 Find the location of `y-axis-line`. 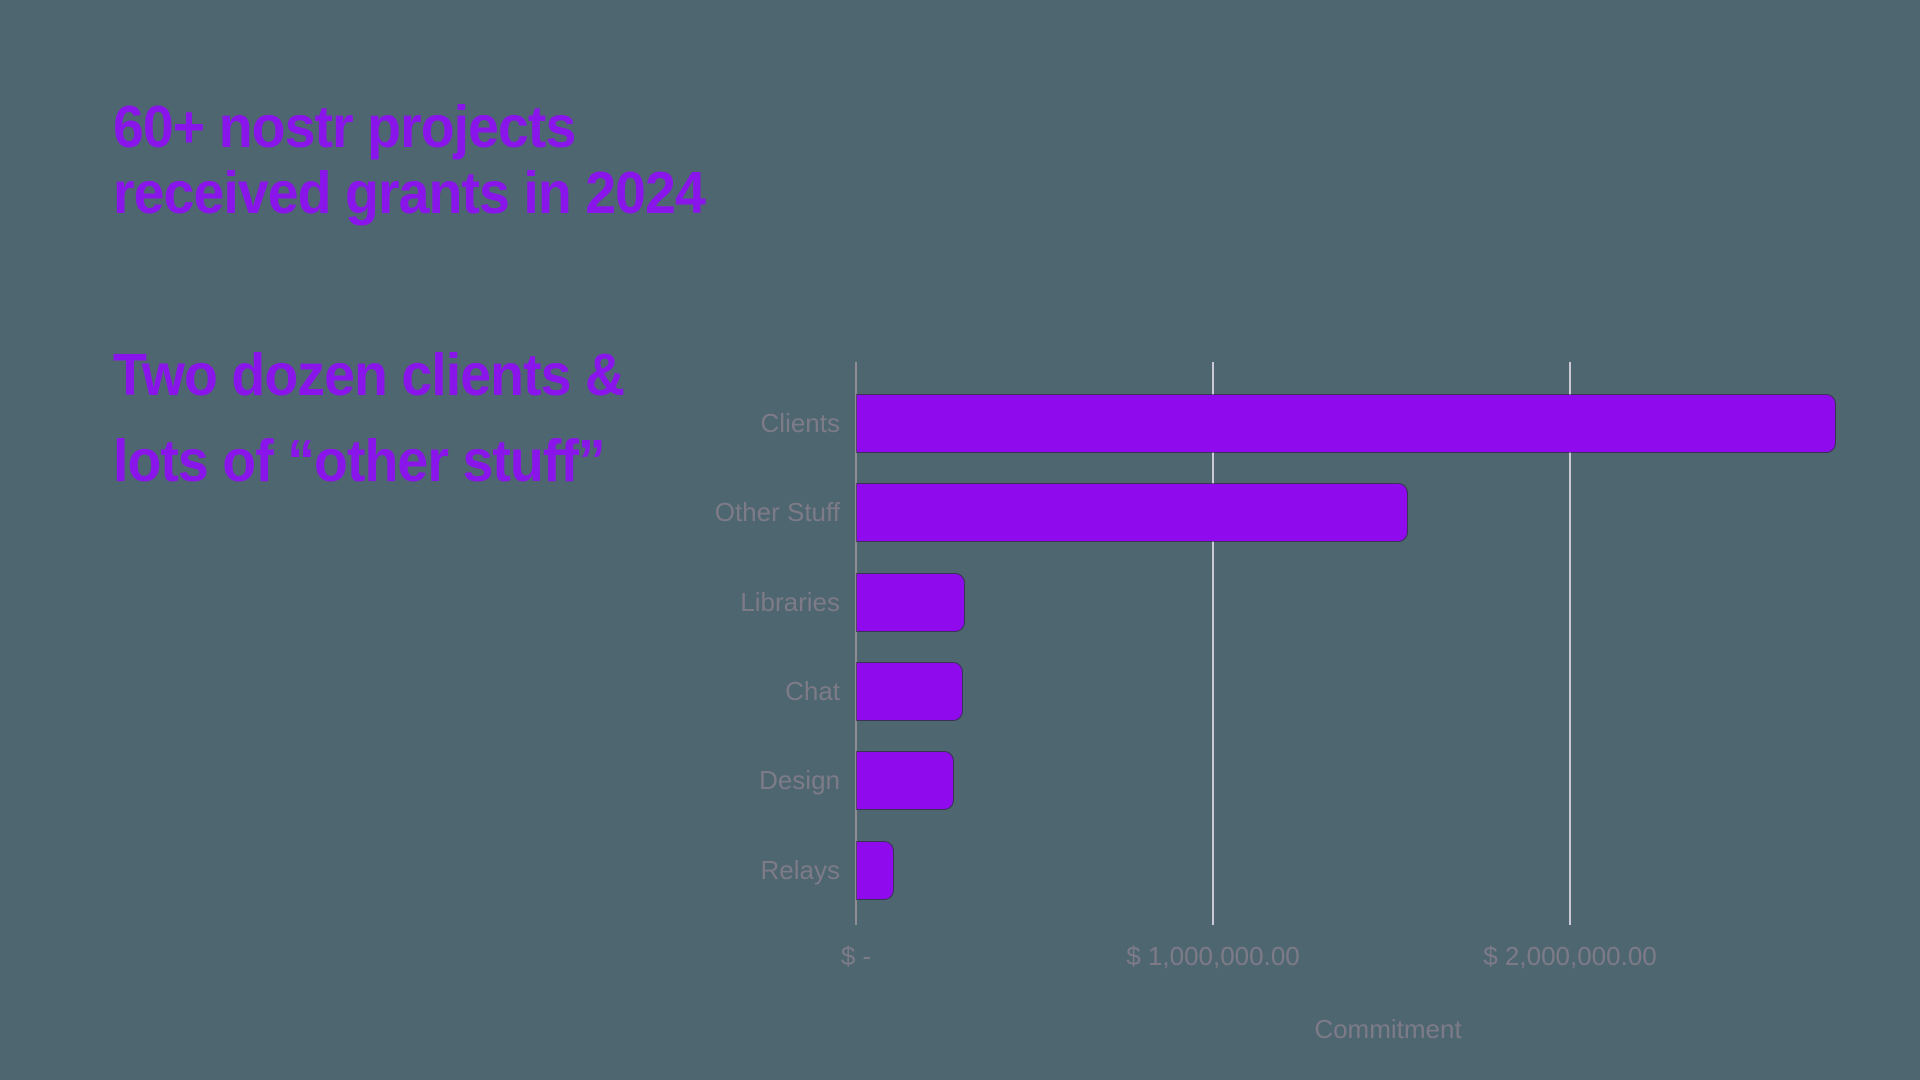

y-axis-line is located at coordinates (856, 643).